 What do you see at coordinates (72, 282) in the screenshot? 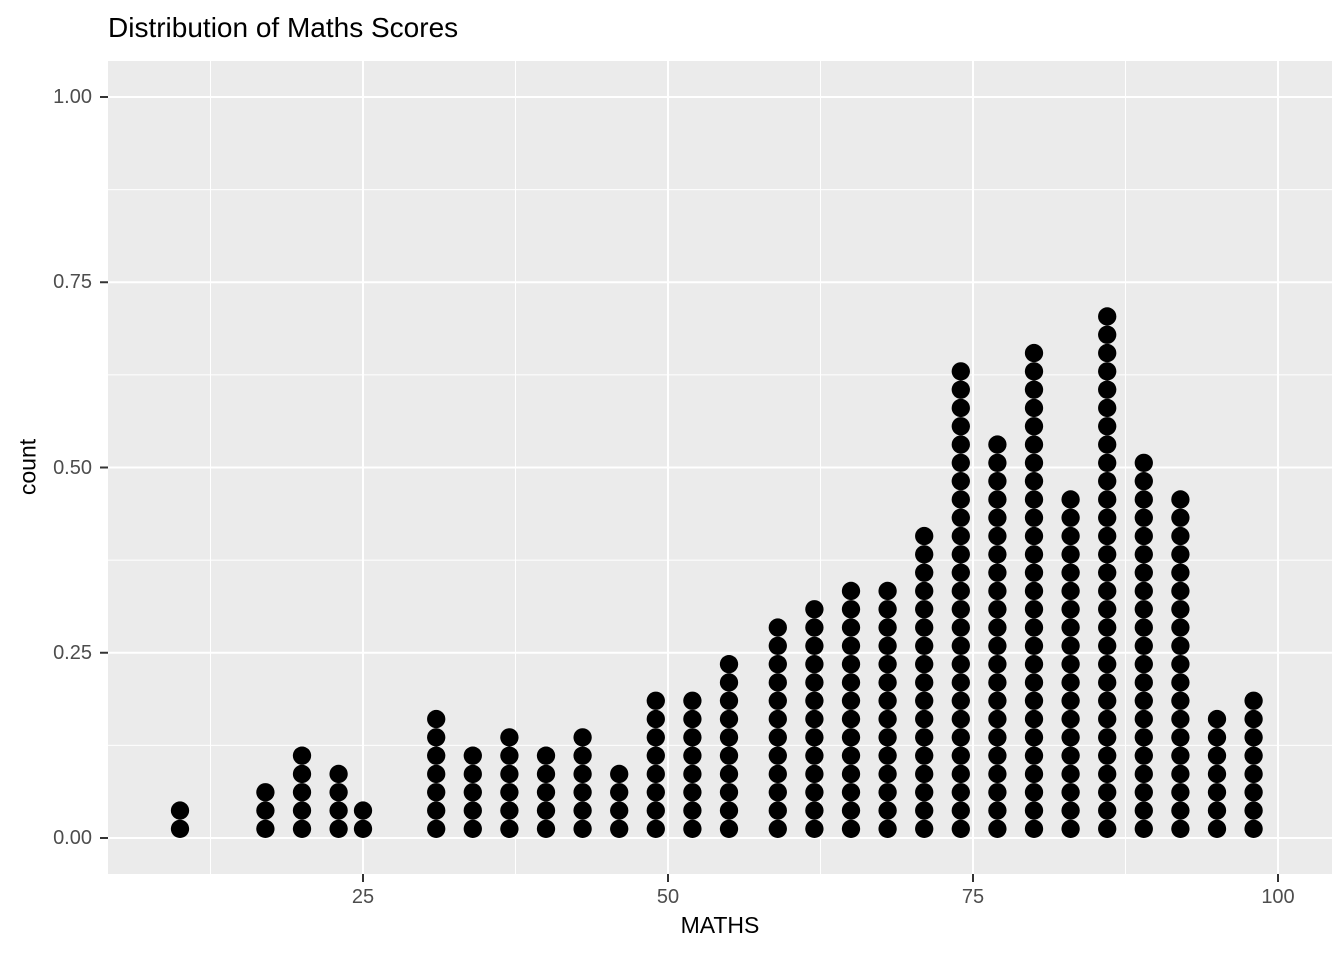
I see `y-tick-label: 0.75` at bounding box center [72, 282].